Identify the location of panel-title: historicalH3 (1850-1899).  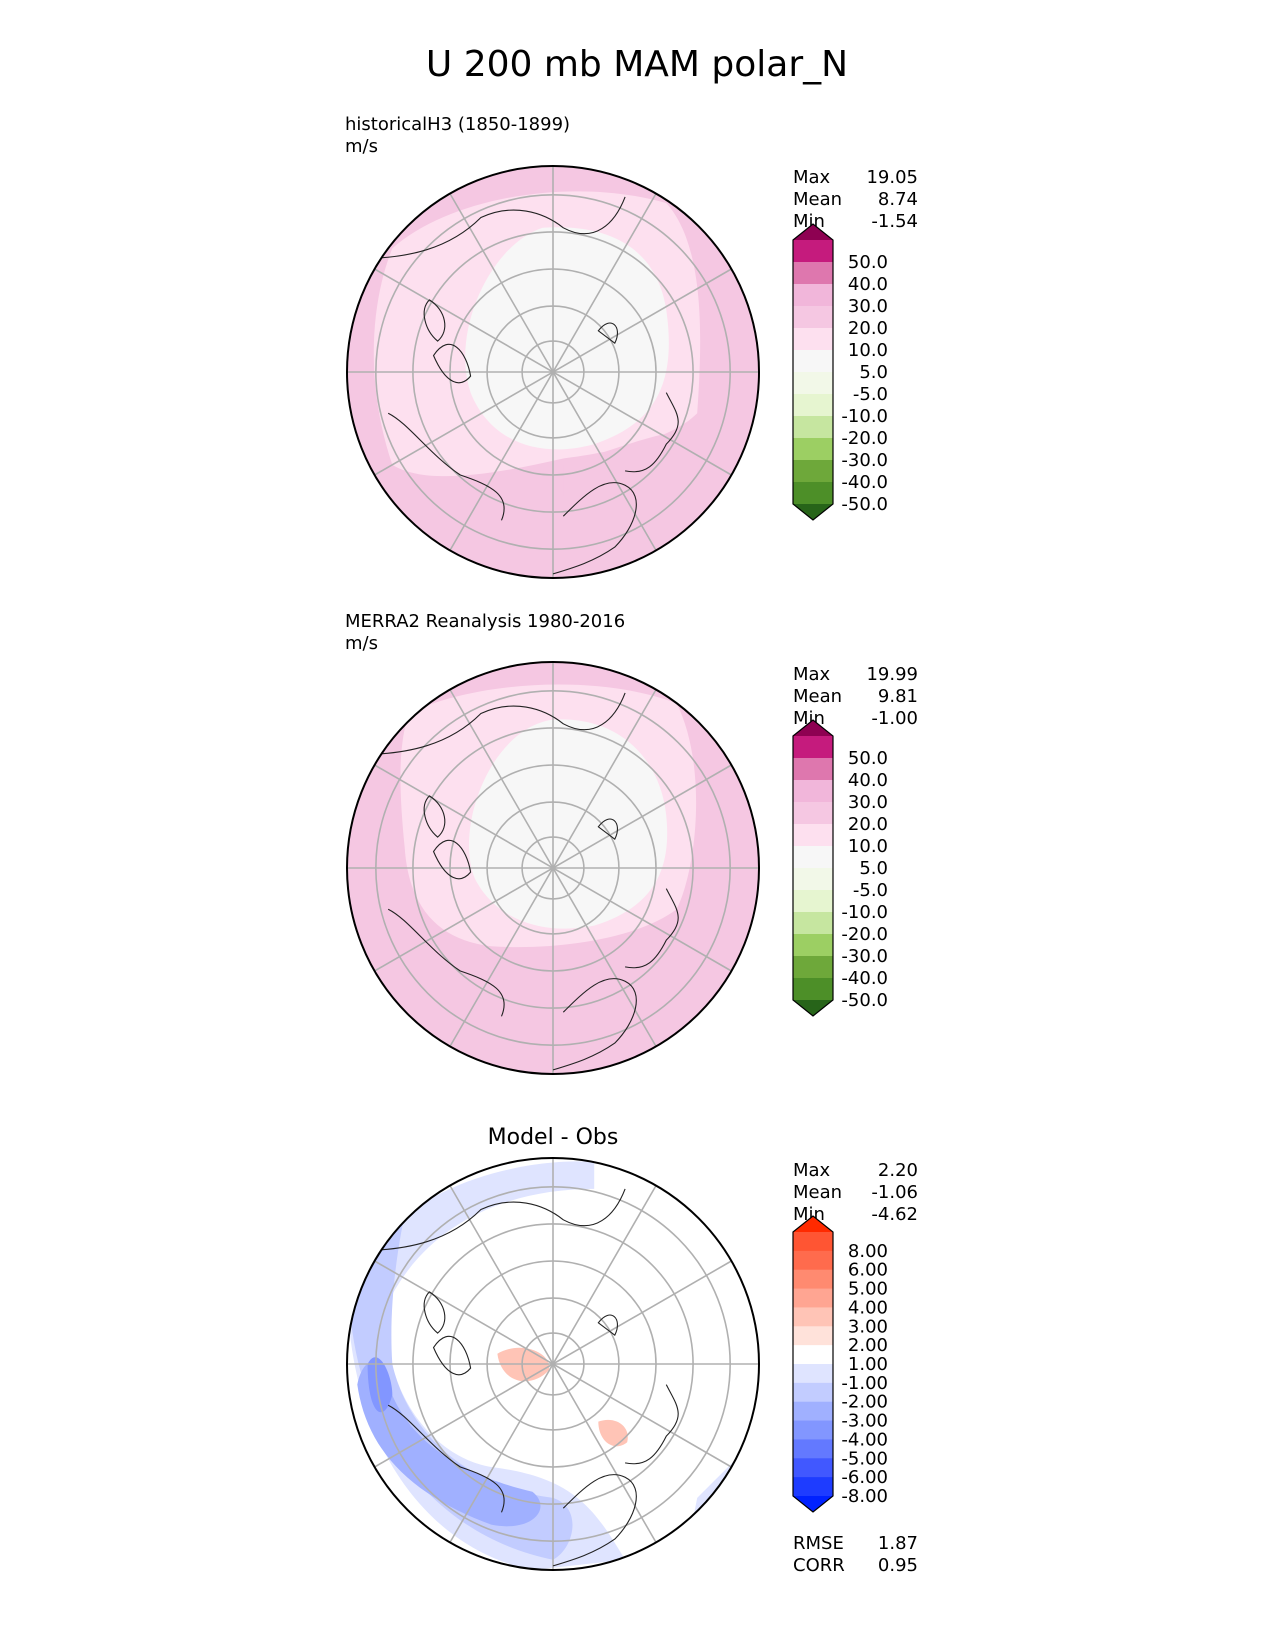
(457, 124).